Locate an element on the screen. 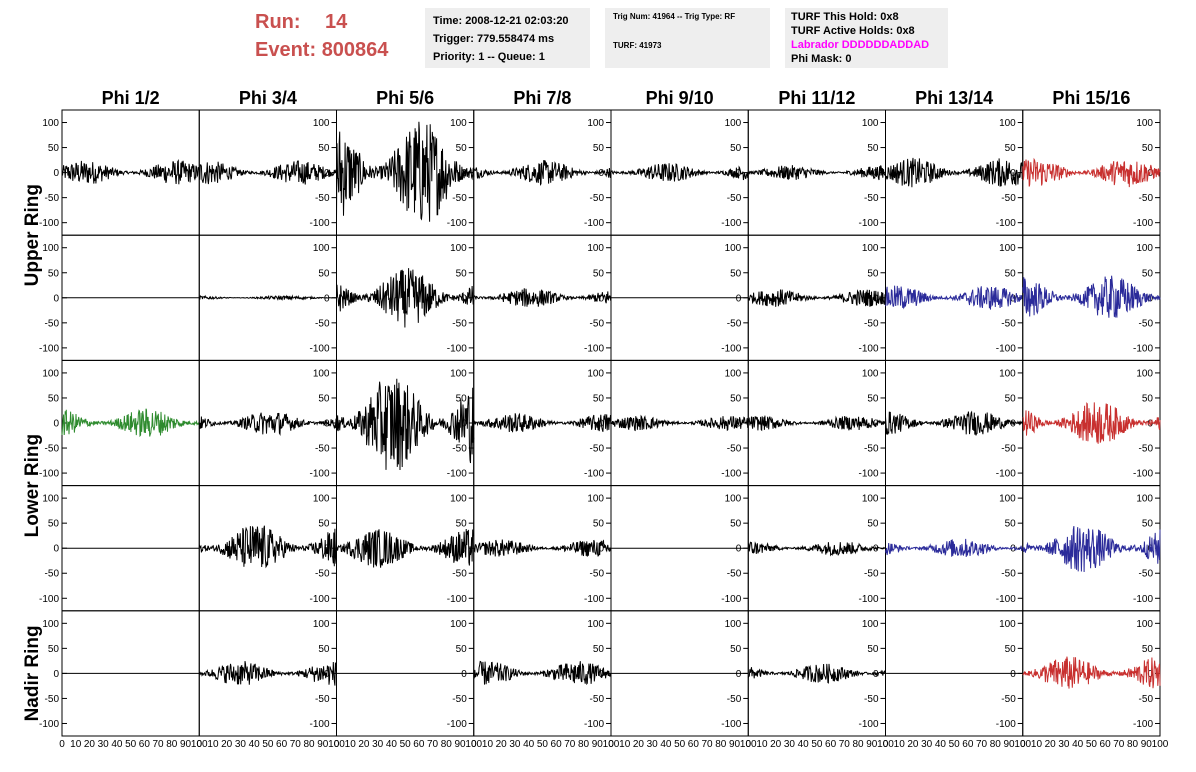 Image resolution: width=1196 pixels, height=772 pixels. x-tick-label: 40 is located at coordinates (804, 744).